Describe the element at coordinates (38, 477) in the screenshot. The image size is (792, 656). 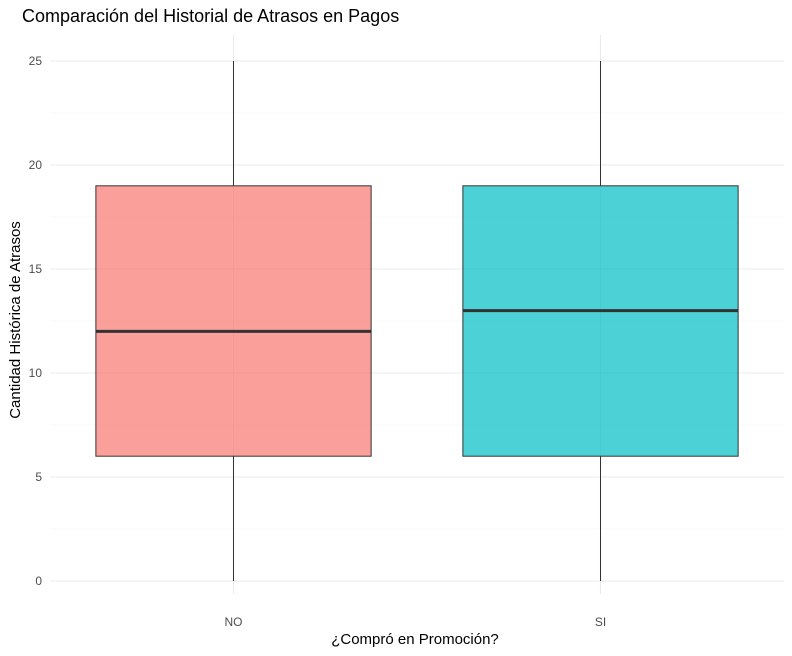
I see `y-tick-label: 5` at that location.